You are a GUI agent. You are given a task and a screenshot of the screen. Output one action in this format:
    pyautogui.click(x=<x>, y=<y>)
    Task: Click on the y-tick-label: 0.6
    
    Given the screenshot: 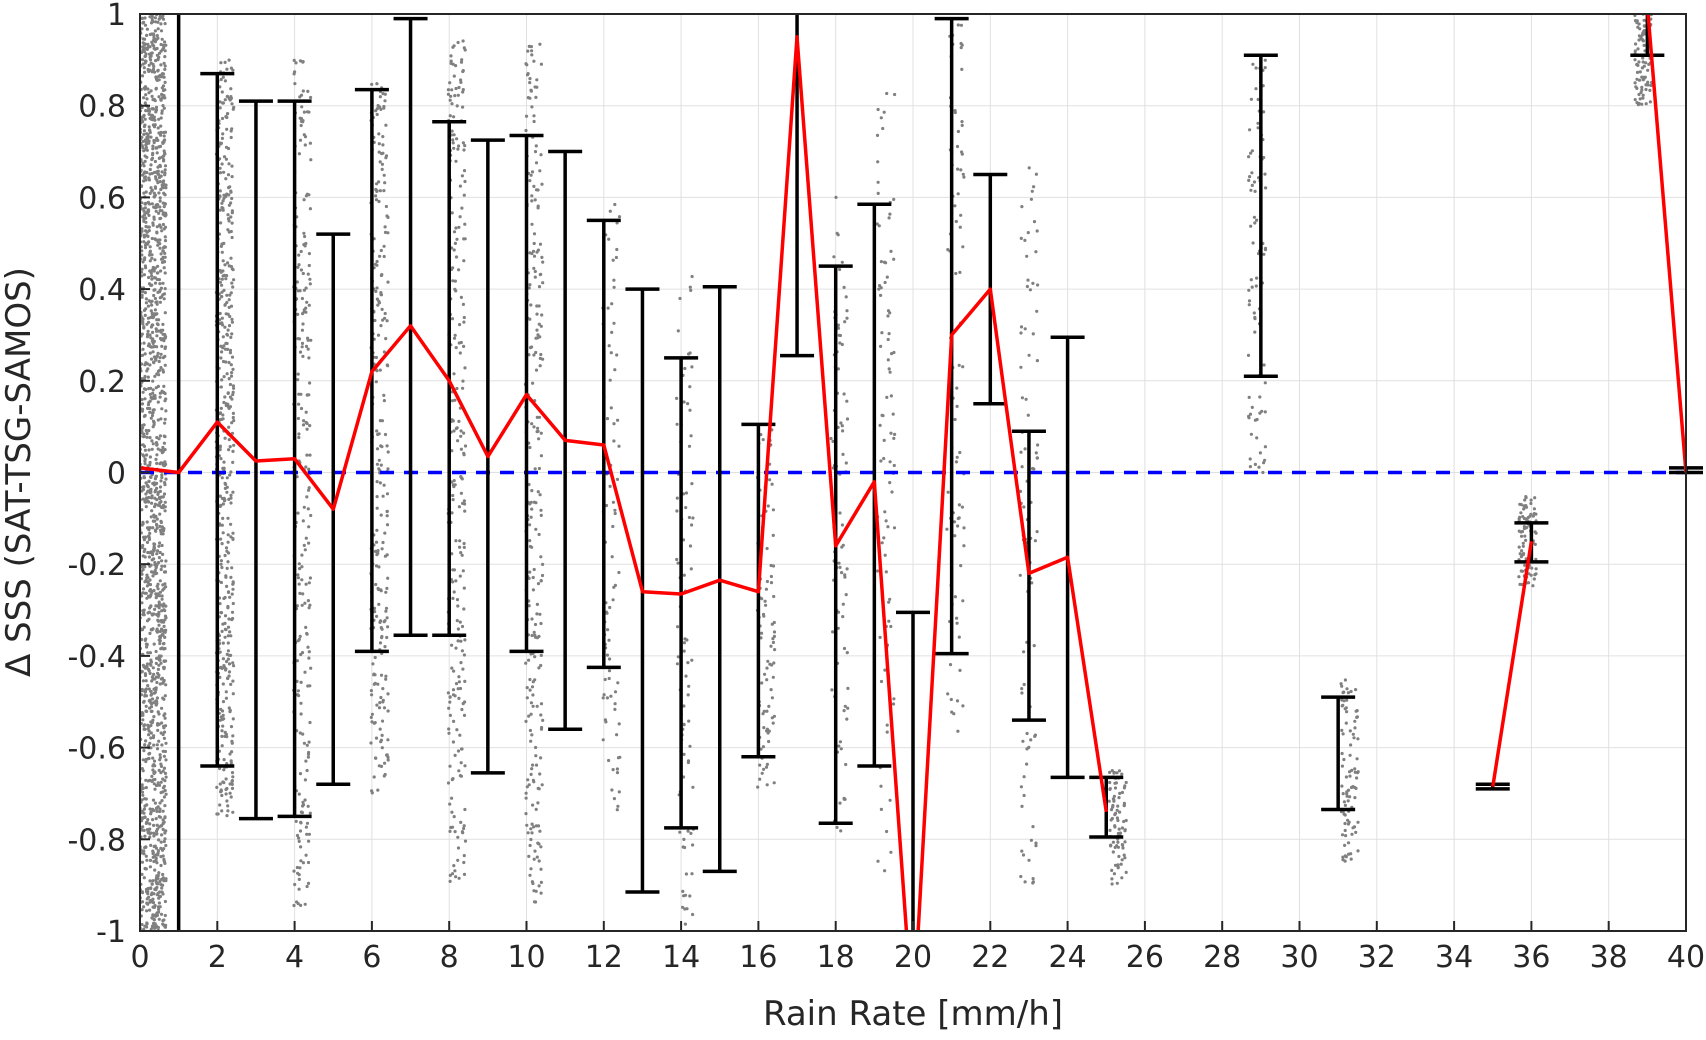 What is the action you would take?
    pyautogui.click(x=102, y=198)
    